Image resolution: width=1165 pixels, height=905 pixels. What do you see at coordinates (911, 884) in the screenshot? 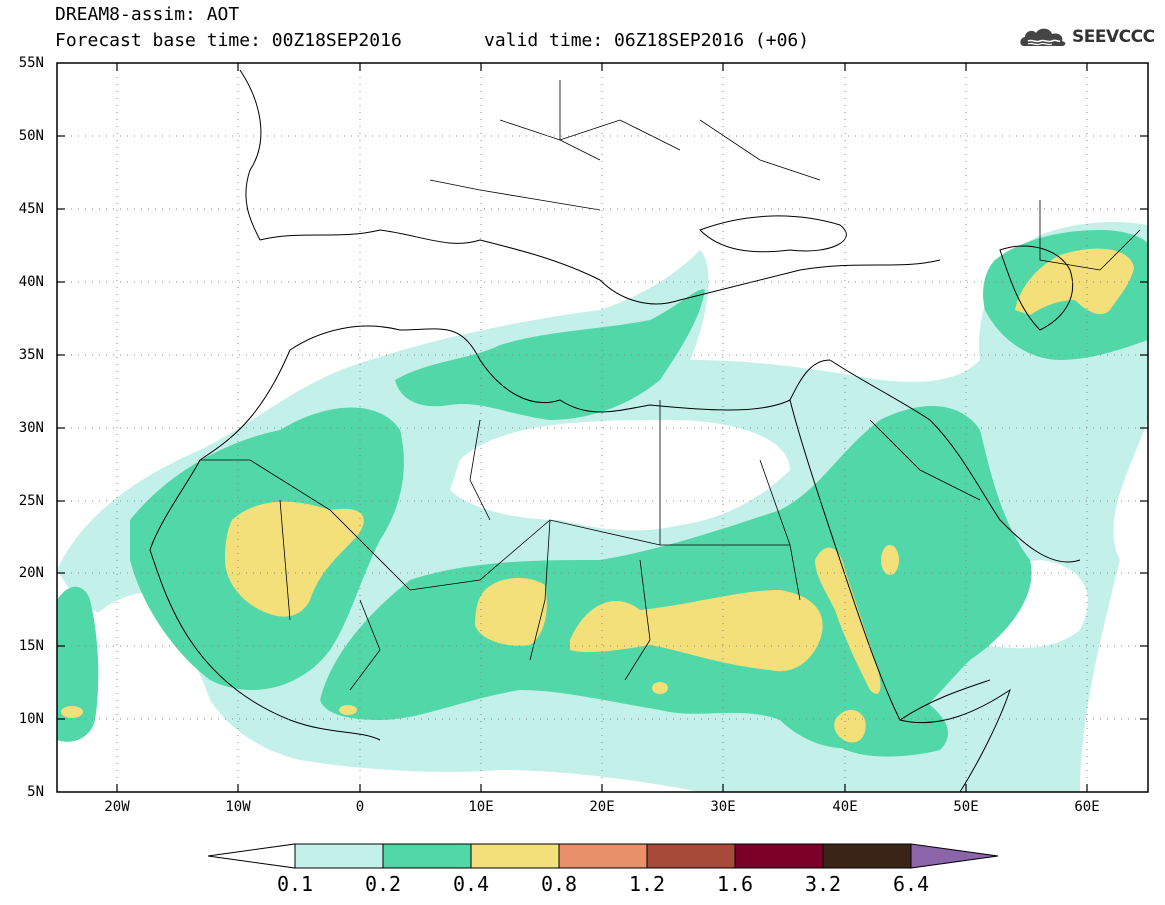
I see `colorbar-label: 6.4` at bounding box center [911, 884].